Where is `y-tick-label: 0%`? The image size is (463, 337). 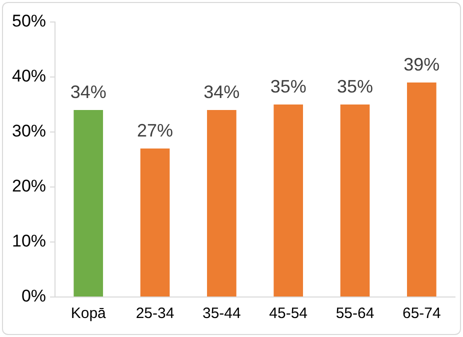 y-tick-label: 0% is located at coordinates (33, 296).